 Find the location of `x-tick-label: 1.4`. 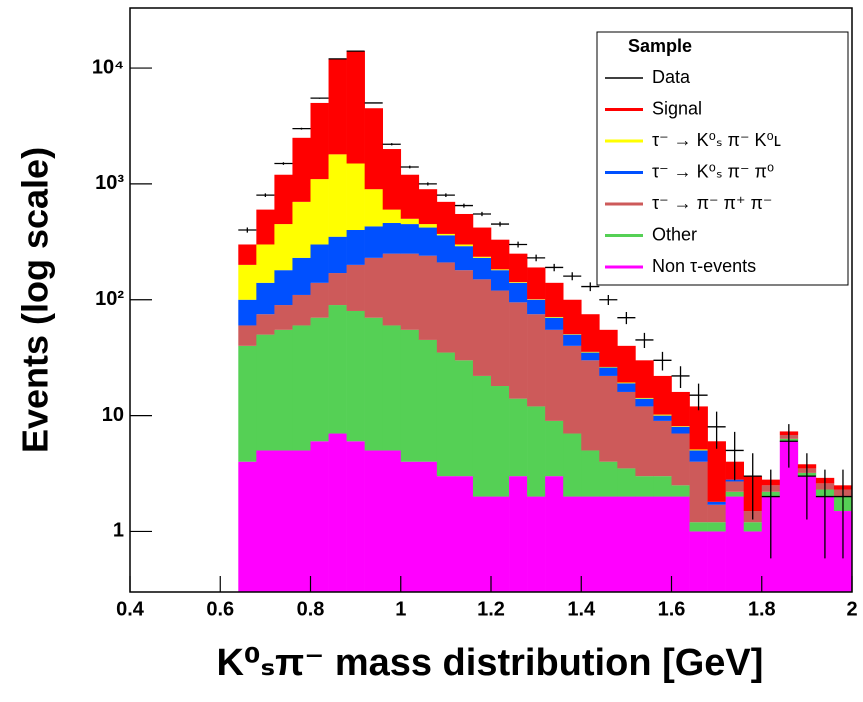

x-tick-label: 1.4 is located at coordinates (581, 609).